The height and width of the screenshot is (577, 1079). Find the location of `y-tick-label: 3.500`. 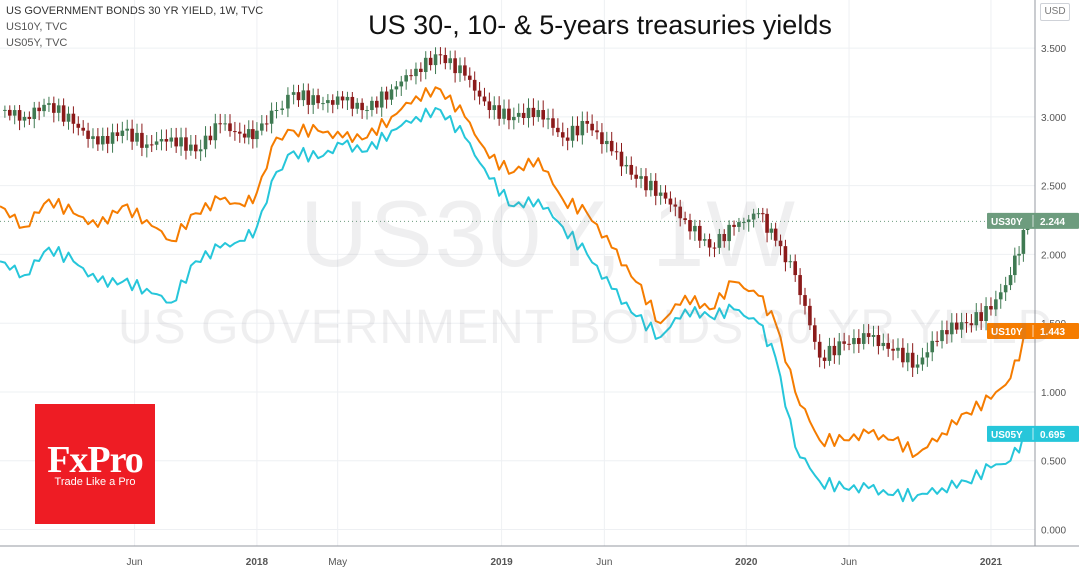

y-tick-label: 3.500 is located at coordinates (1053, 49).